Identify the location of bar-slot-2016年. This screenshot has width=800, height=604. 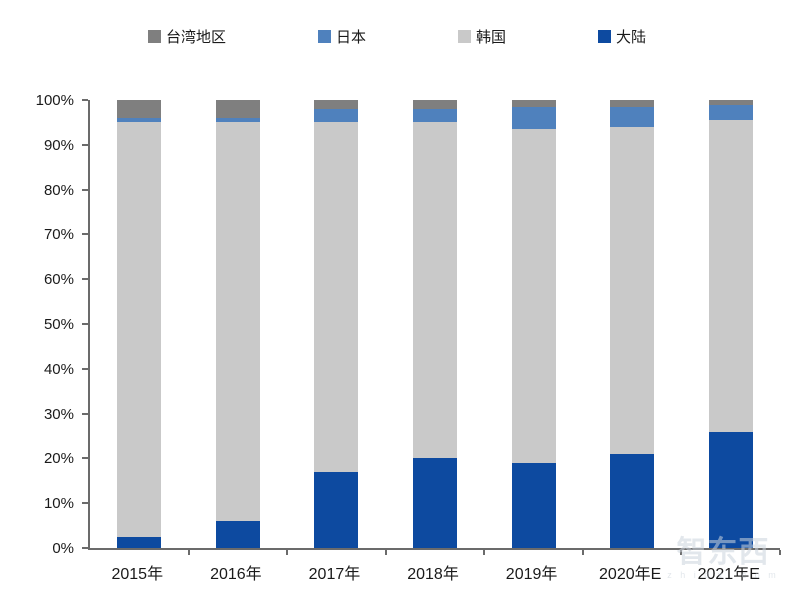
(238, 324).